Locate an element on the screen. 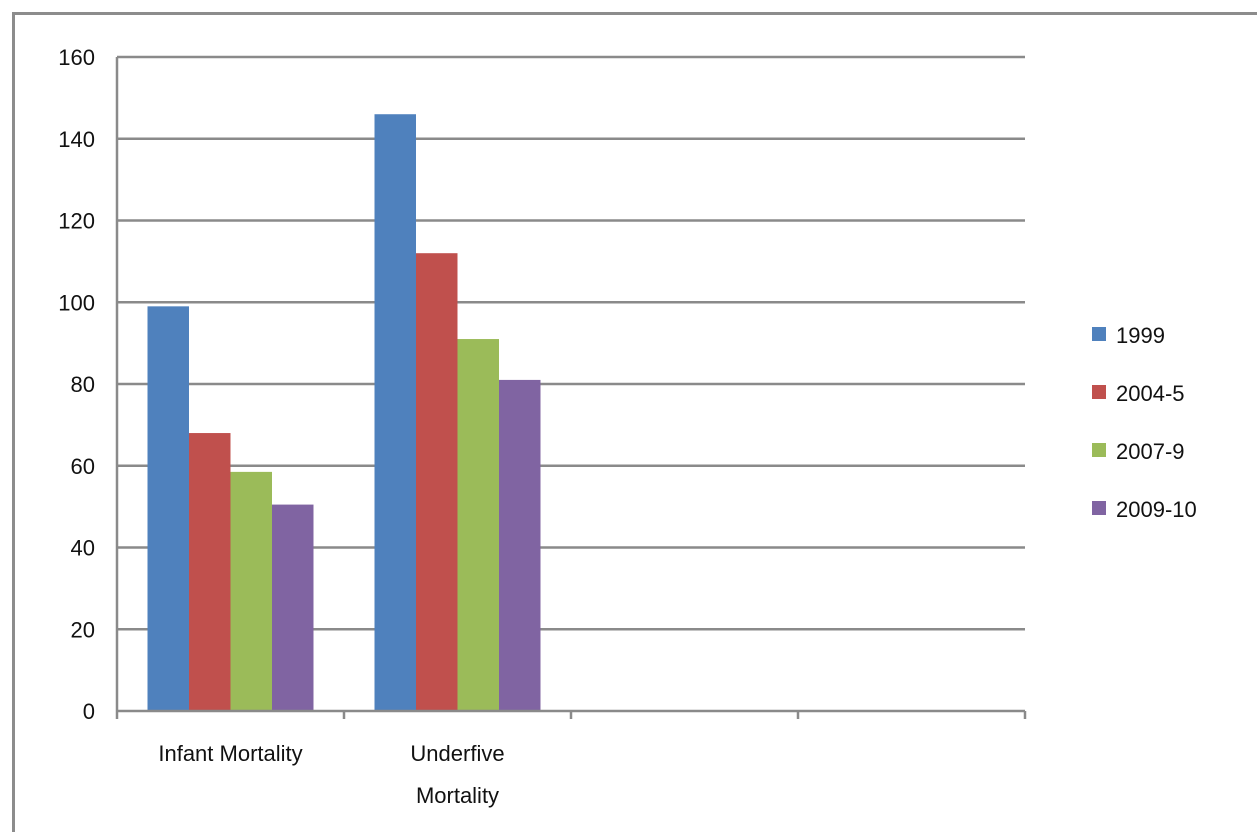 This screenshot has height=832, width=1259. legend-label: 2007-9 is located at coordinates (1150, 451).